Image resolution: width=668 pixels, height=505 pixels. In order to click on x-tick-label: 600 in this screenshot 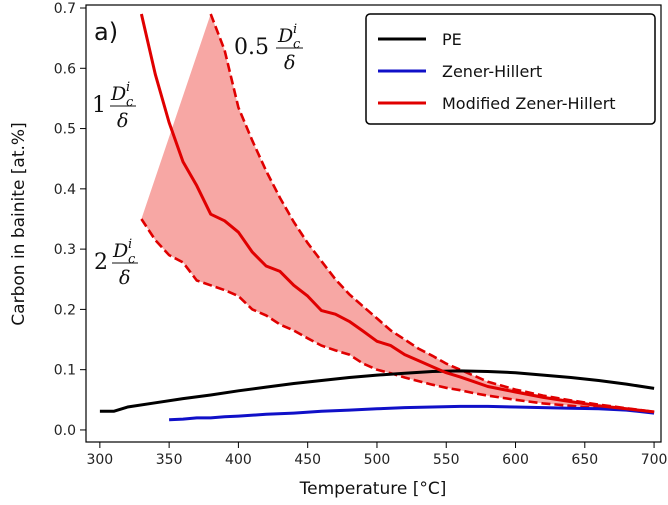, I will do `click(515, 460)`.